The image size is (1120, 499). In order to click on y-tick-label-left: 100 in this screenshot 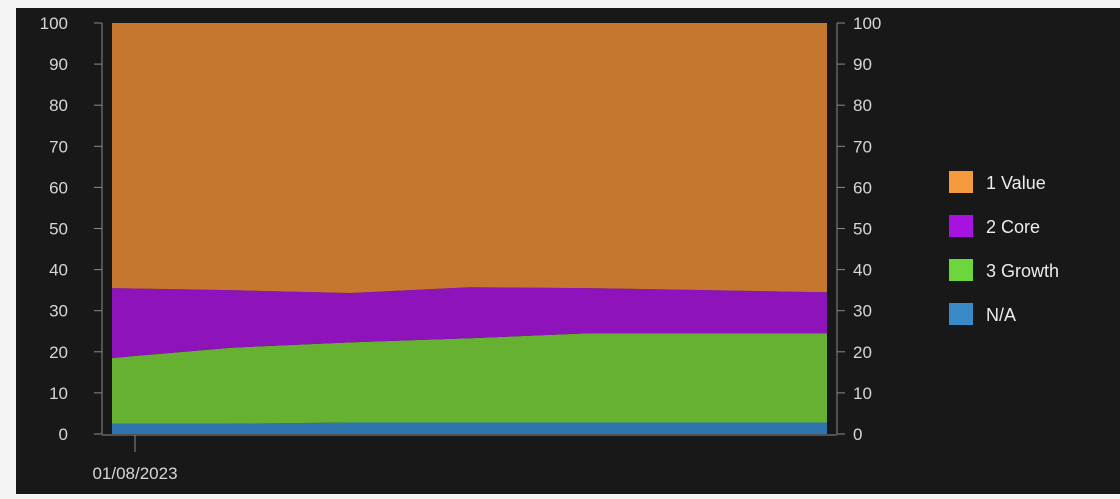, I will do `click(54, 23)`.